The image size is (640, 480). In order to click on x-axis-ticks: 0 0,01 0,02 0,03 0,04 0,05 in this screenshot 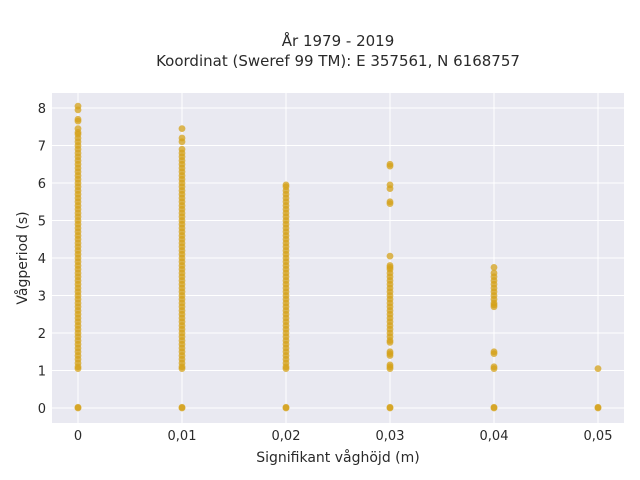, I will do `click(343, 436)`.